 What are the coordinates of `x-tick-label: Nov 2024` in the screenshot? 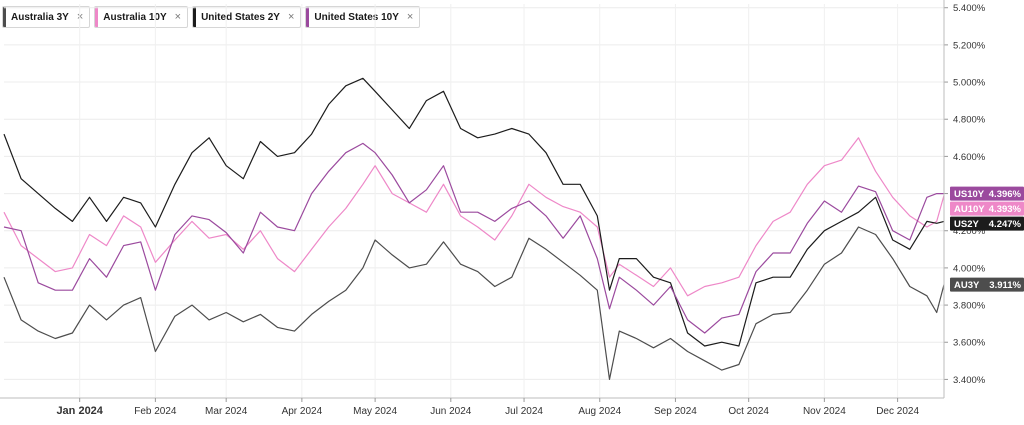 It's located at (824, 411).